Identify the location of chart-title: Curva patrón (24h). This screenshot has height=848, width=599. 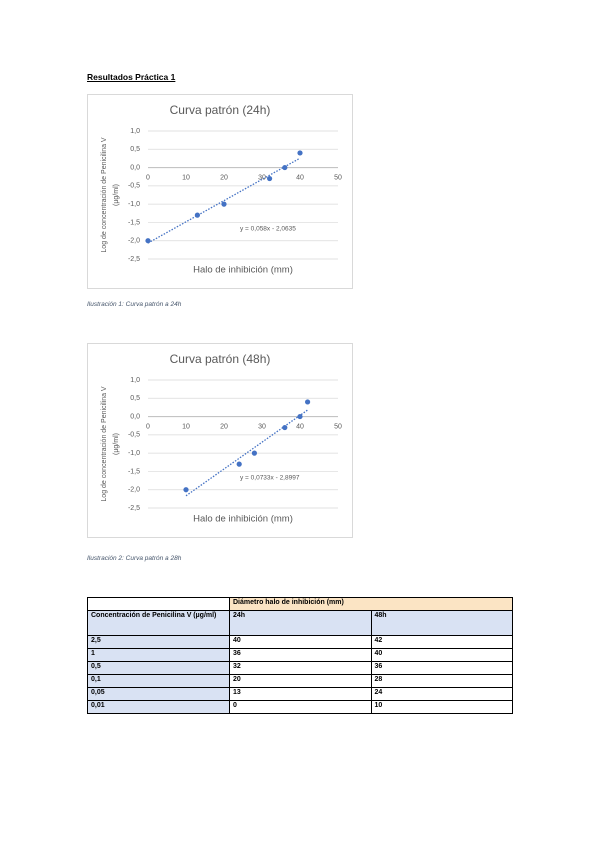
(220, 110).